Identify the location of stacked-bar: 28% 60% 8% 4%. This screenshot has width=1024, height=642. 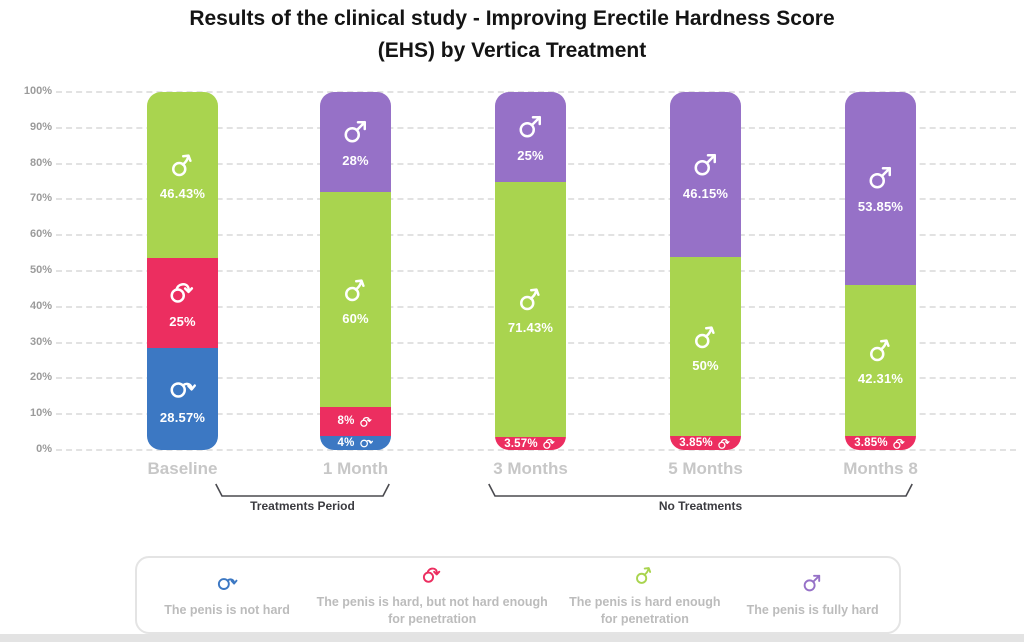
(355, 271).